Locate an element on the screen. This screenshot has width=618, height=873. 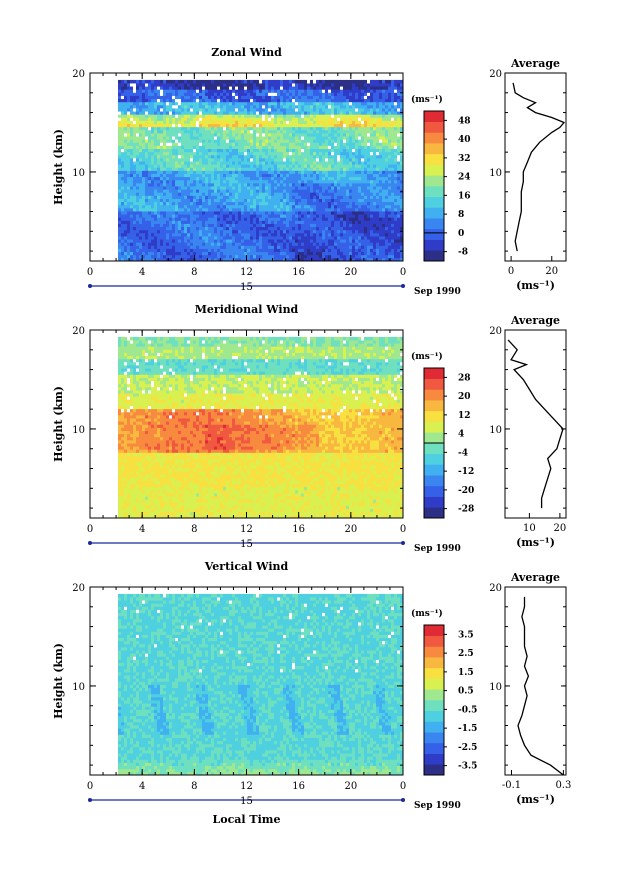
colorbar-tick-label: -2.5 is located at coordinates (467, 748).